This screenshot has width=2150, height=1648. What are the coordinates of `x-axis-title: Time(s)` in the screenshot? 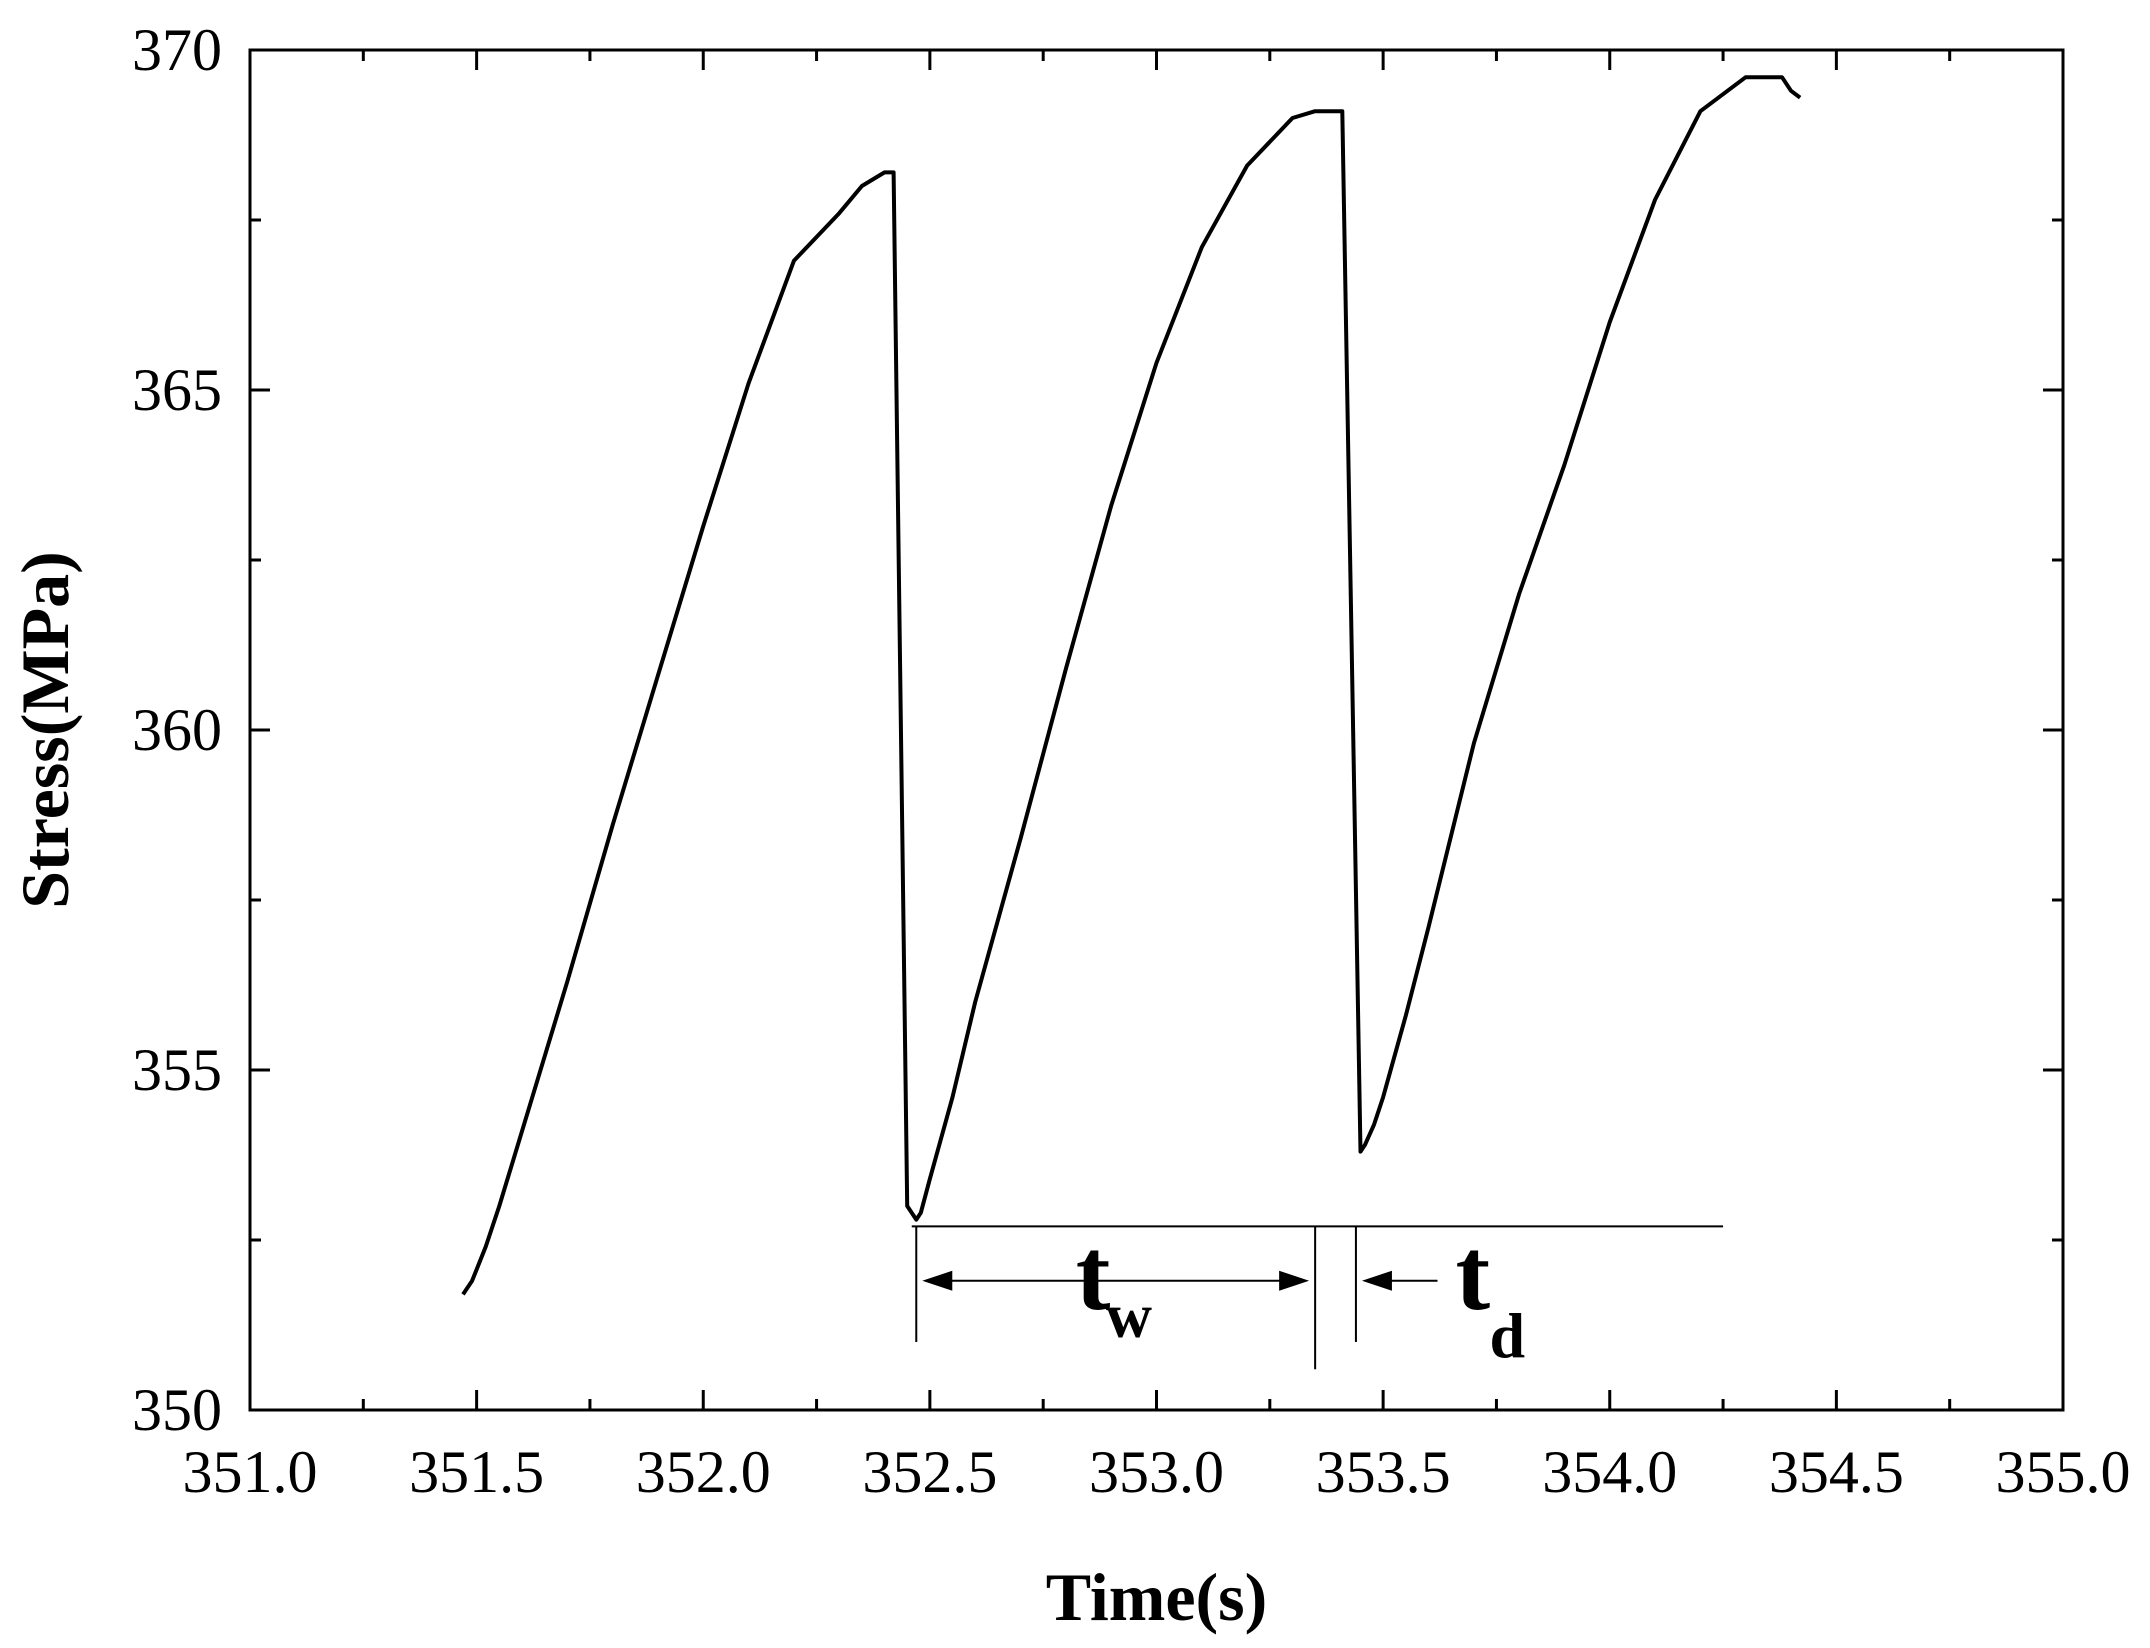 It's located at (1157, 1597).